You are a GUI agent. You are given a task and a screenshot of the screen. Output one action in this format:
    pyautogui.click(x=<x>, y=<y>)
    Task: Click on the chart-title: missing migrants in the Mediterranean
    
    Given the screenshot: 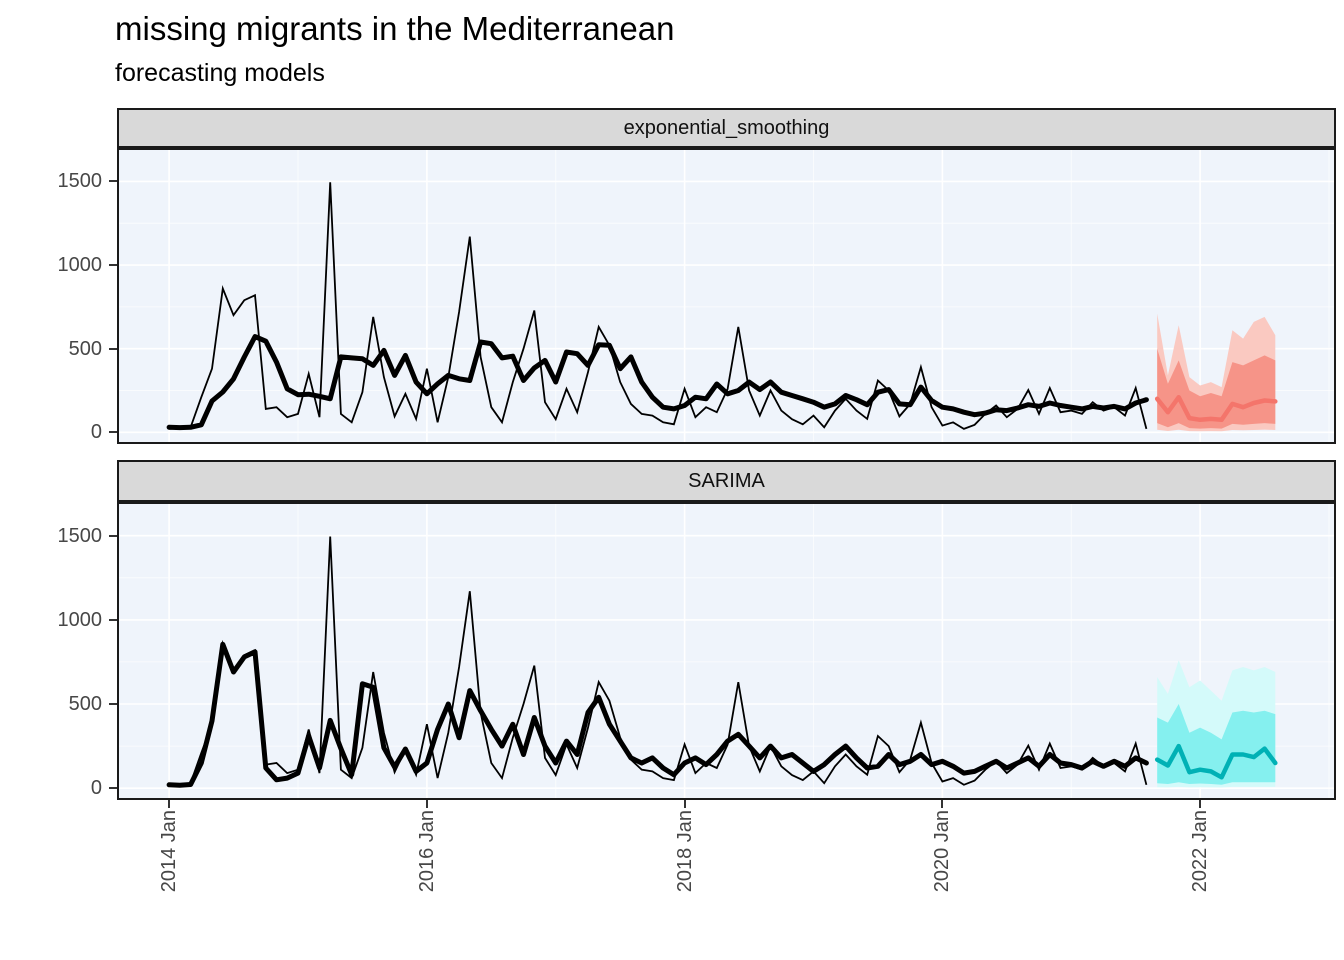 What is the action you would take?
    pyautogui.click(x=395, y=28)
    